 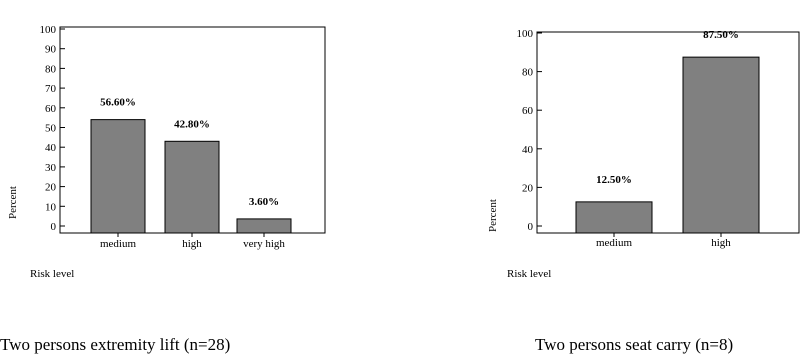 What do you see at coordinates (721, 35) in the screenshot?
I see `data-label: 87.50%` at bounding box center [721, 35].